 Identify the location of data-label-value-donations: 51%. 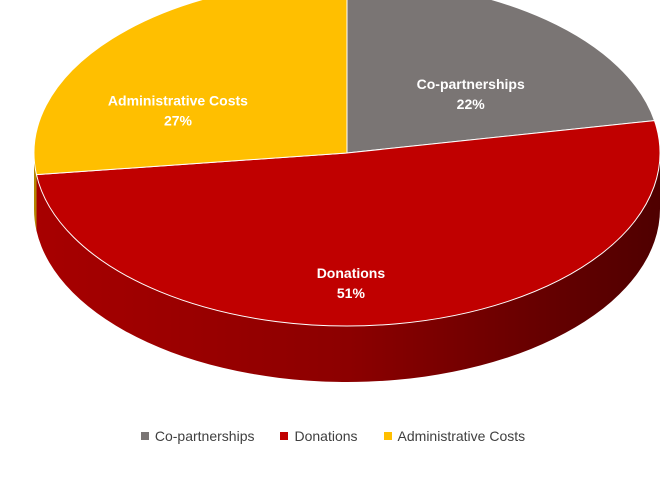
(351, 293).